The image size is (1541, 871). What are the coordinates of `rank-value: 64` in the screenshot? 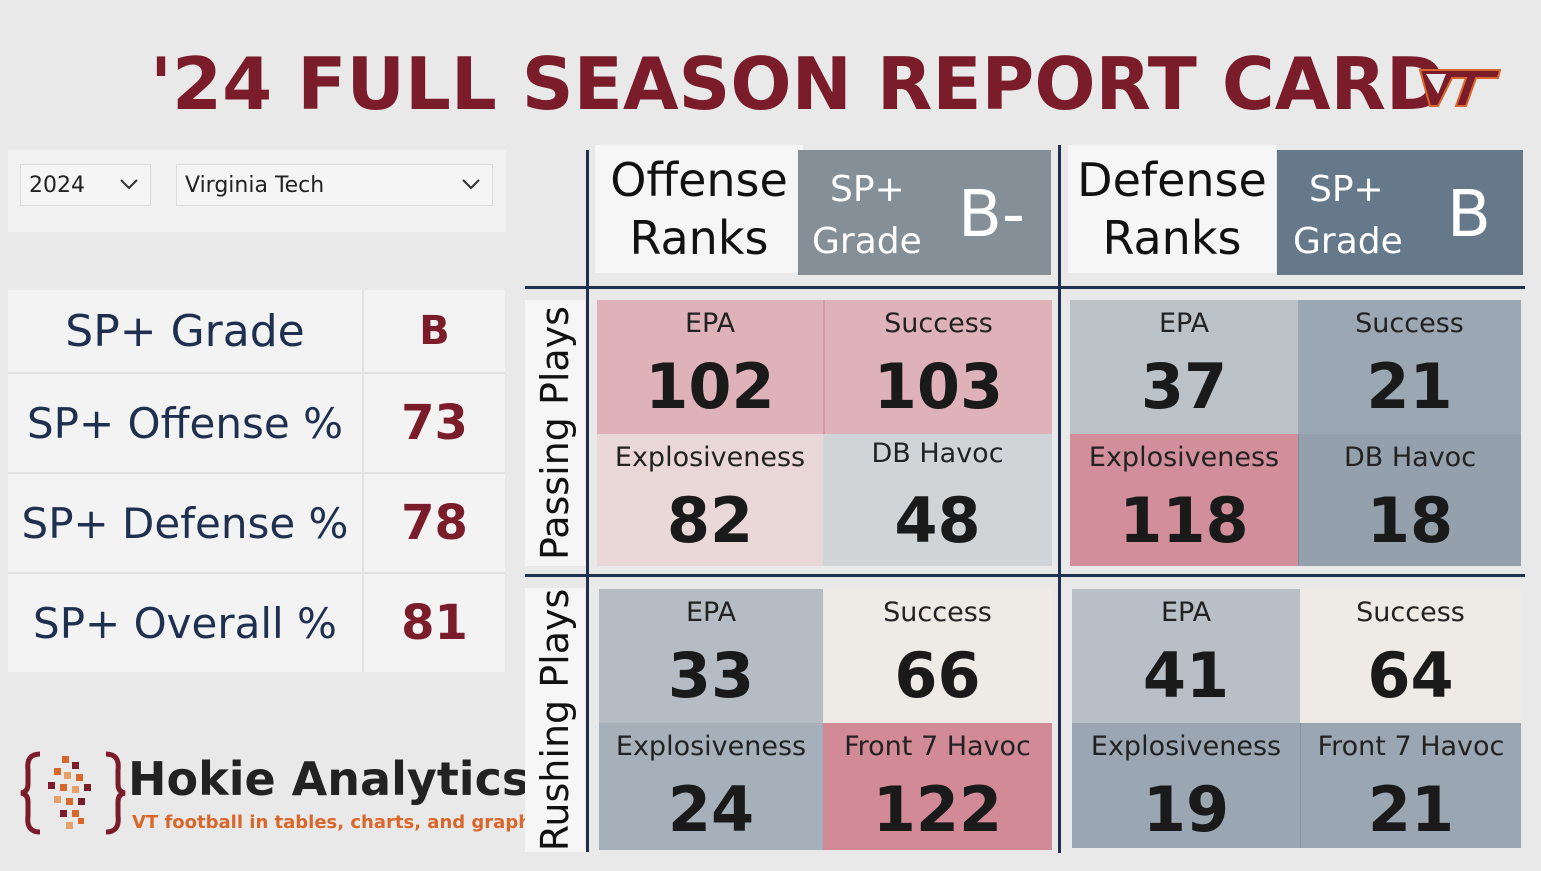 It's located at (1410, 675).